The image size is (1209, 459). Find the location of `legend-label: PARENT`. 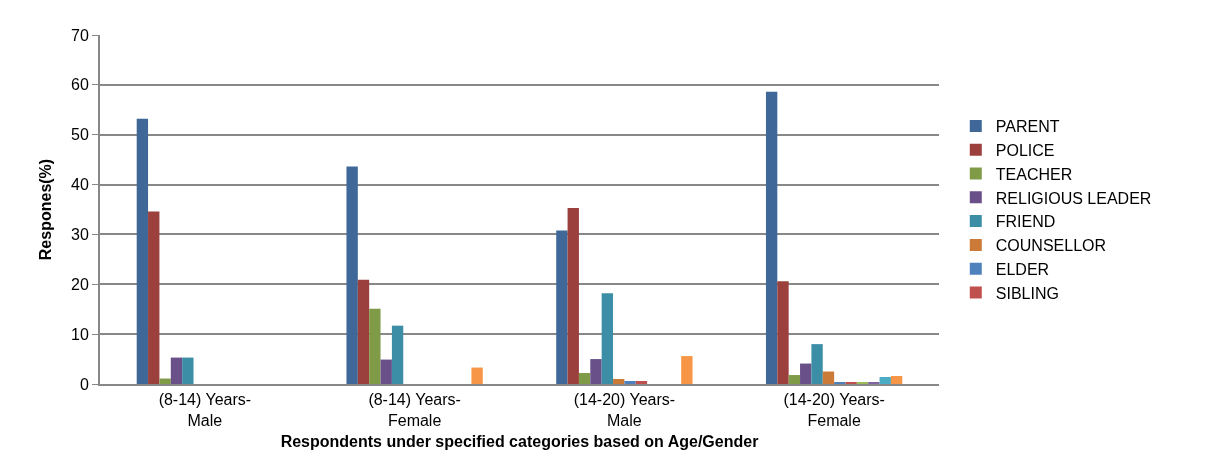

legend-label: PARENT is located at coordinates (1027, 127).